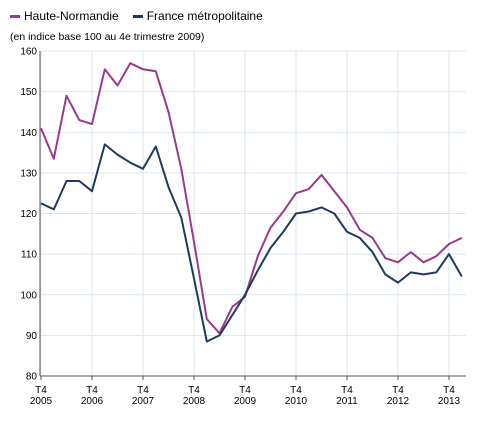 The image size is (480, 430). What do you see at coordinates (28, 295) in the screenshot?
I see `y-tick-label: 100` at bounding box center [28, 295].